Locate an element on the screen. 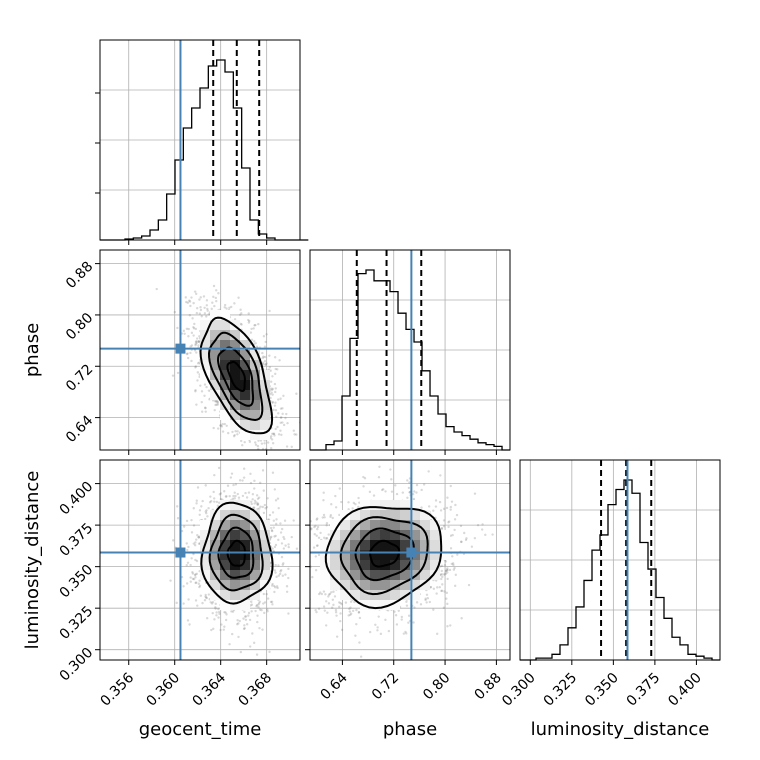  scatter-panel-geocent_time-luminosity_distance is located at coordinates (200, 560).